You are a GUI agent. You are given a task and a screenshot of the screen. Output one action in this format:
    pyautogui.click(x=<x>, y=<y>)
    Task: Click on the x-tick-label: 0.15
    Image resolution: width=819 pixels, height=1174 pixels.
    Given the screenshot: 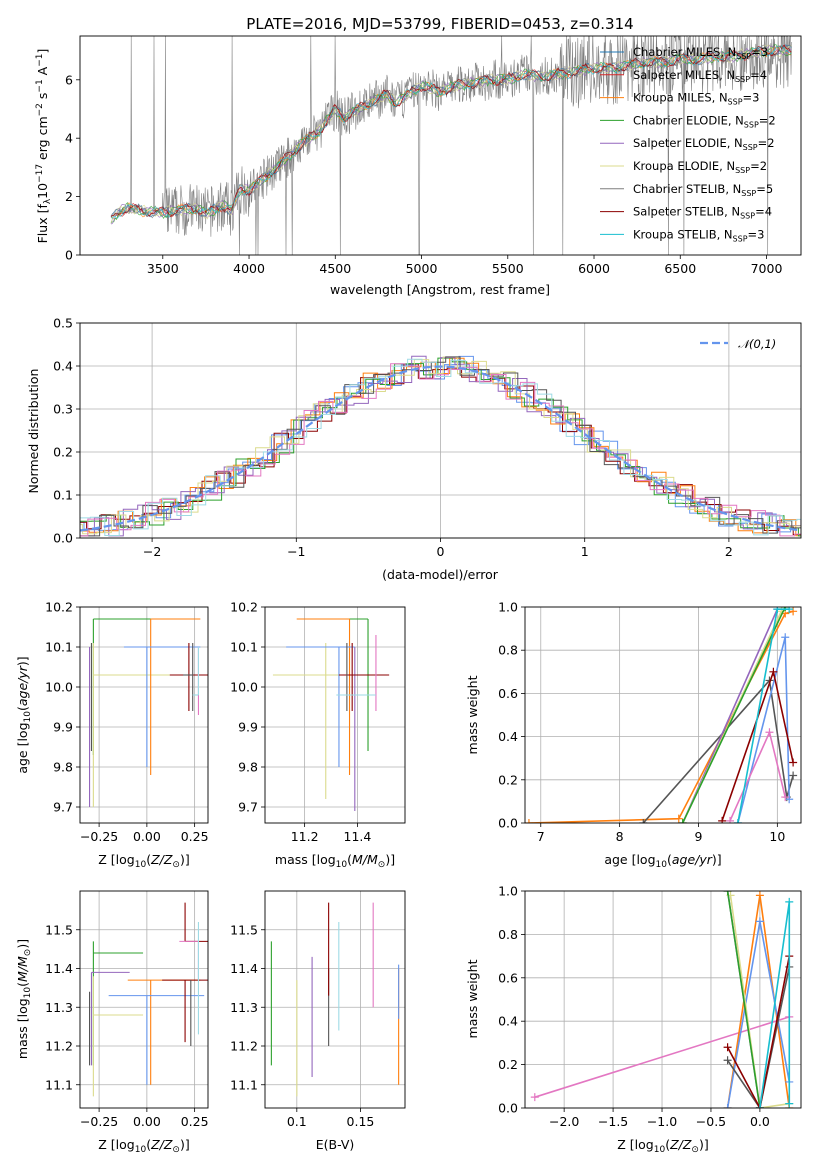 What is the action you would take?
    pyautogui.click(x=361, y=1121)
    